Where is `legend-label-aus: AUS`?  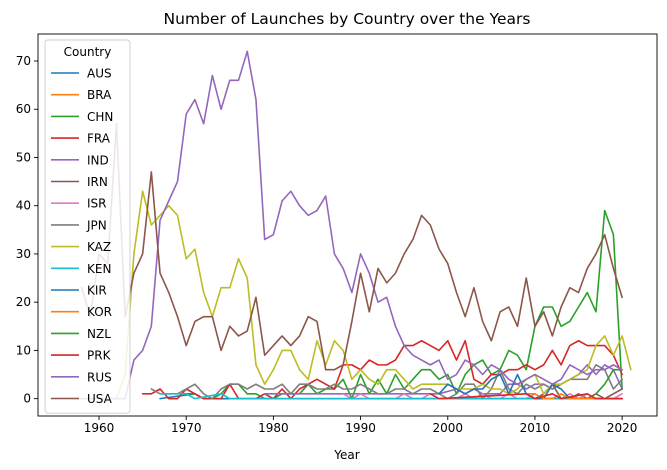 legend-label-aus: AUS is located at coordinates (99, 74).